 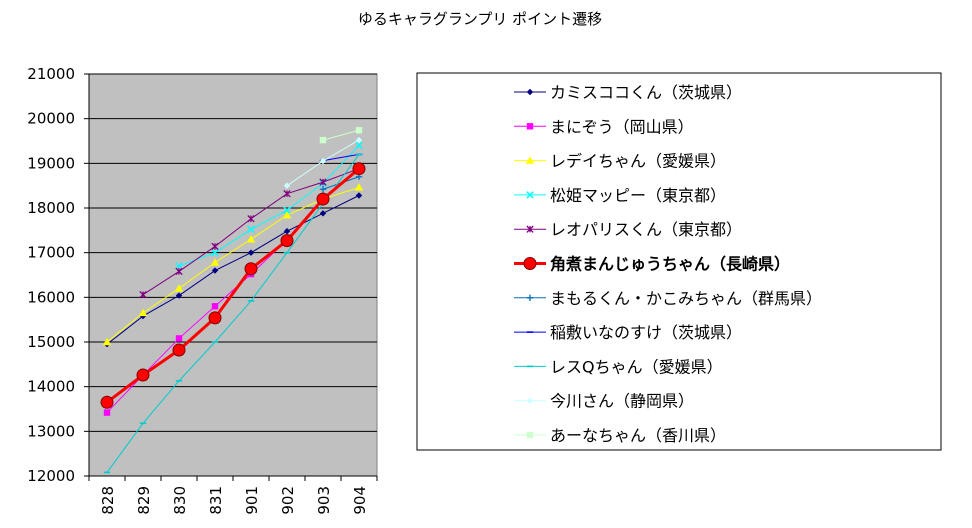 What do you see at coordinates (288, 500) in the screenshot?
I see `x-tick-label: 902` at bounding box center [288, 500].